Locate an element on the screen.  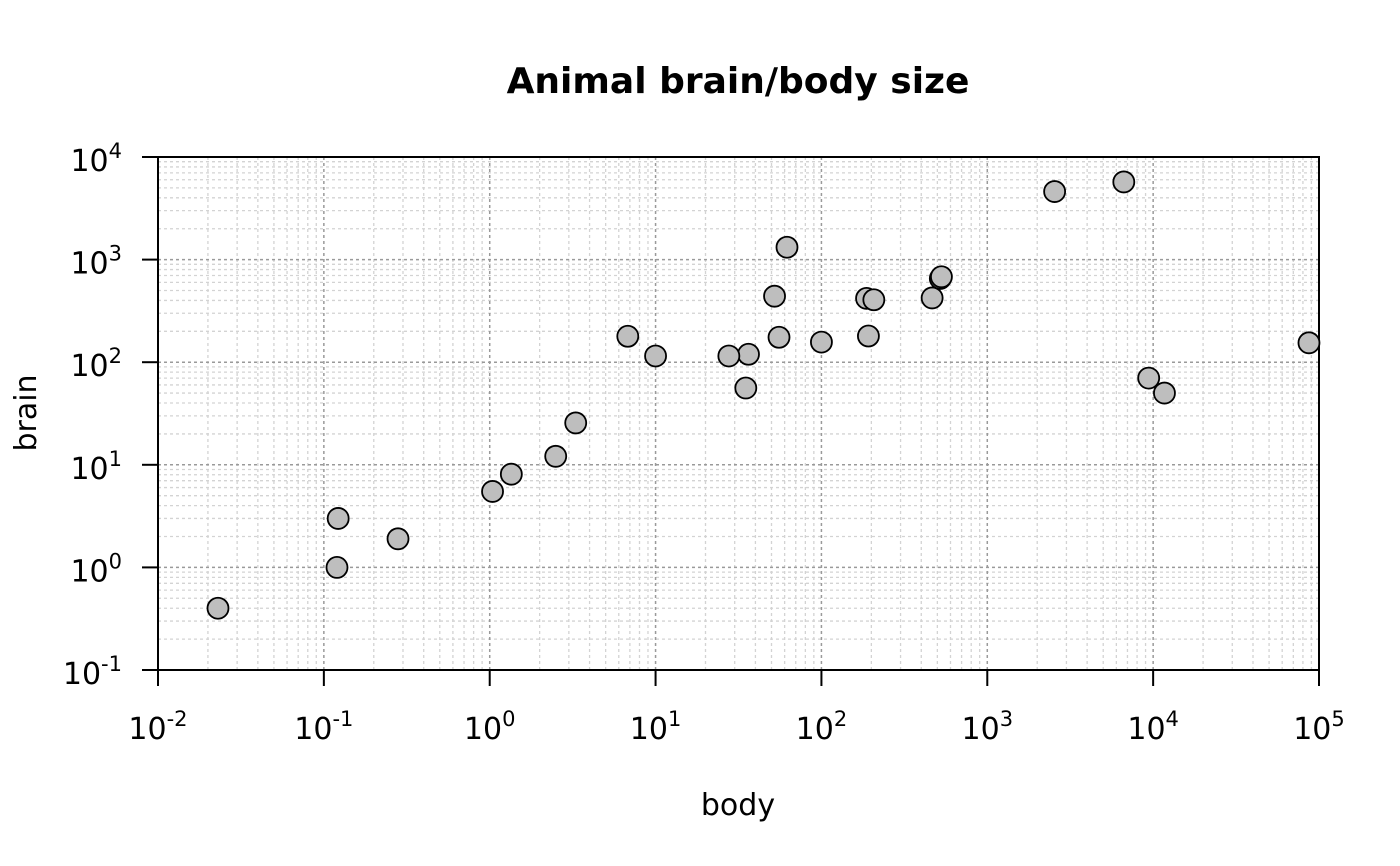
y-tick-label: 10⁰ is located at coordinates (96, 569).